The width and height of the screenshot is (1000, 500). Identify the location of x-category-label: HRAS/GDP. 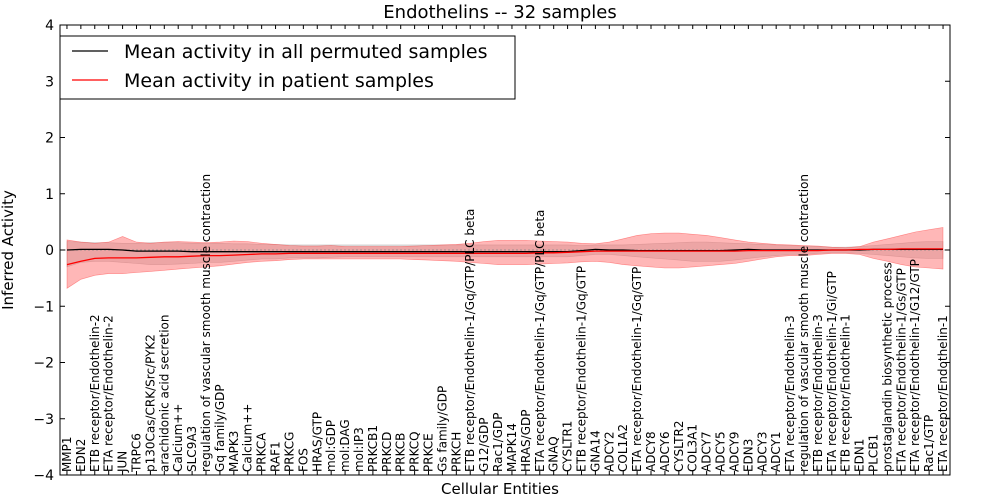
(526, 441).